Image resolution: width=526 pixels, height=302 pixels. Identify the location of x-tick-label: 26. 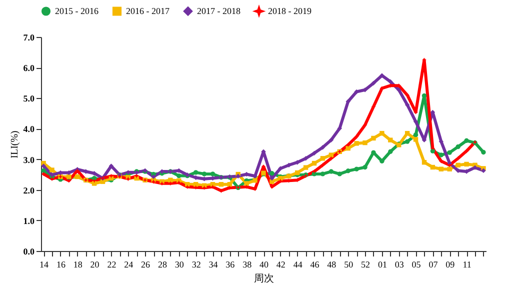
(146, 265).